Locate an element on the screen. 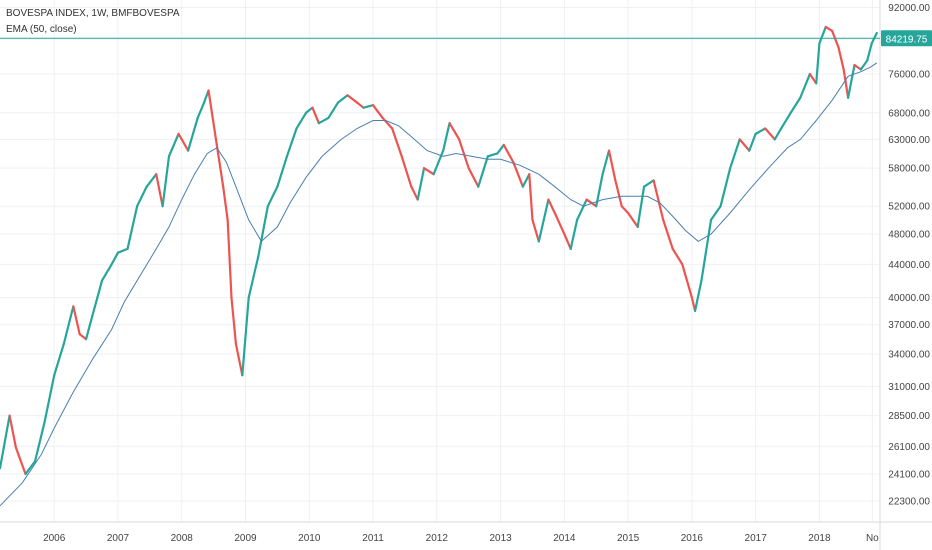 The height and width of the screenshot is (550, 932). y-tick-label: 24100.00 is located at coordinates (909, 475).